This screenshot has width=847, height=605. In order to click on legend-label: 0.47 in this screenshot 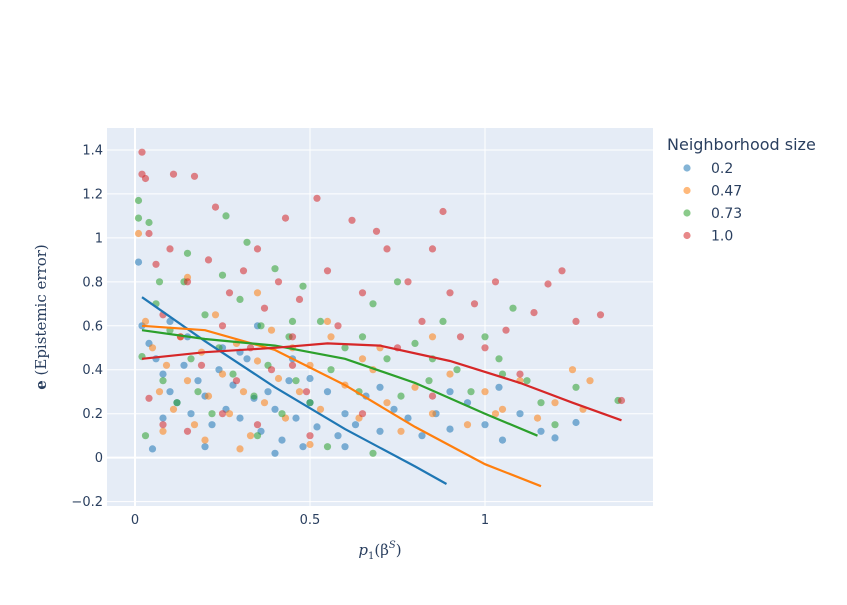, I will do `click(726, 192)`.